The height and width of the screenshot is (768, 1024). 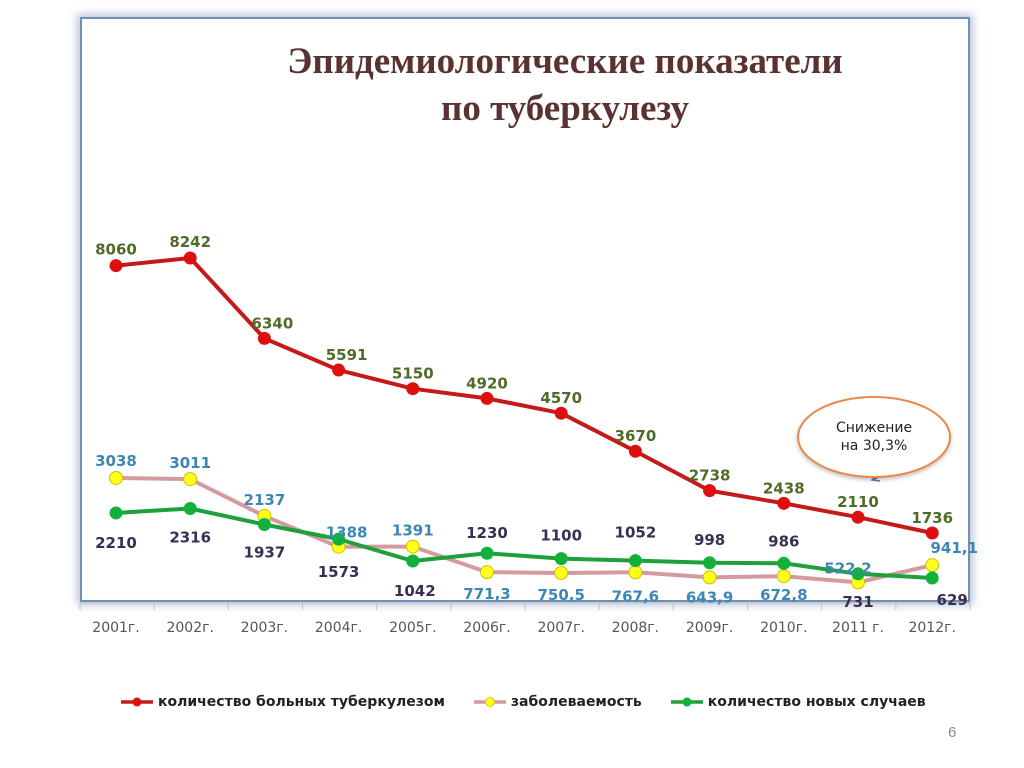 What do you see at coordinates (301, 702) in the screenshot?
I see `legend-label-patients: количество больных туберкулезом` at bounding box center [301, 702].